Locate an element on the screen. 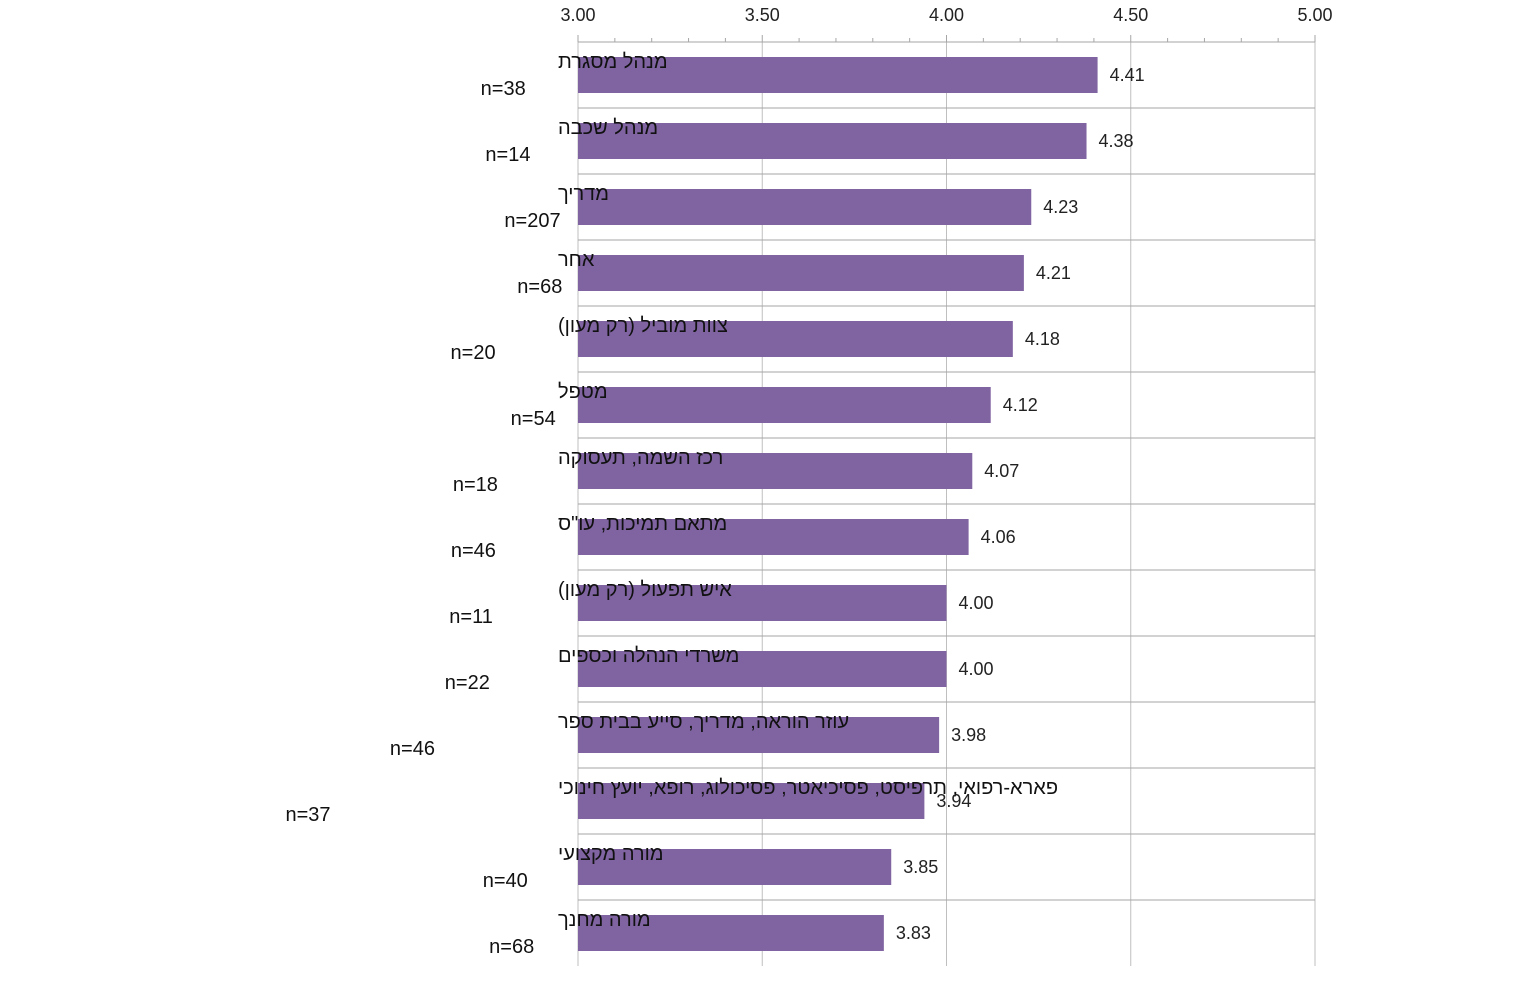 This screenshot has width=1517, height=992. category-n-label: n=18 is located at coordinates (475, 485).